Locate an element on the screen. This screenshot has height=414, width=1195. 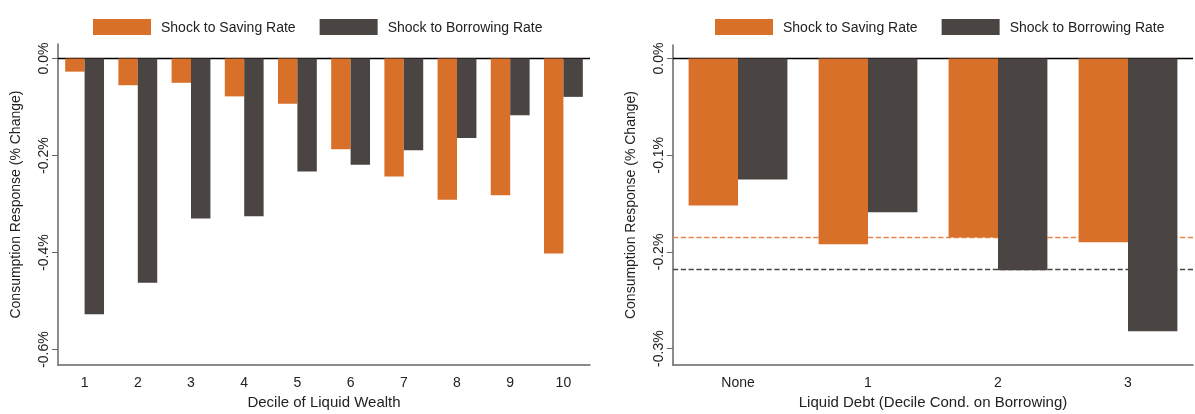
x-tick-label: 4 is located at coordinates (244, 382).